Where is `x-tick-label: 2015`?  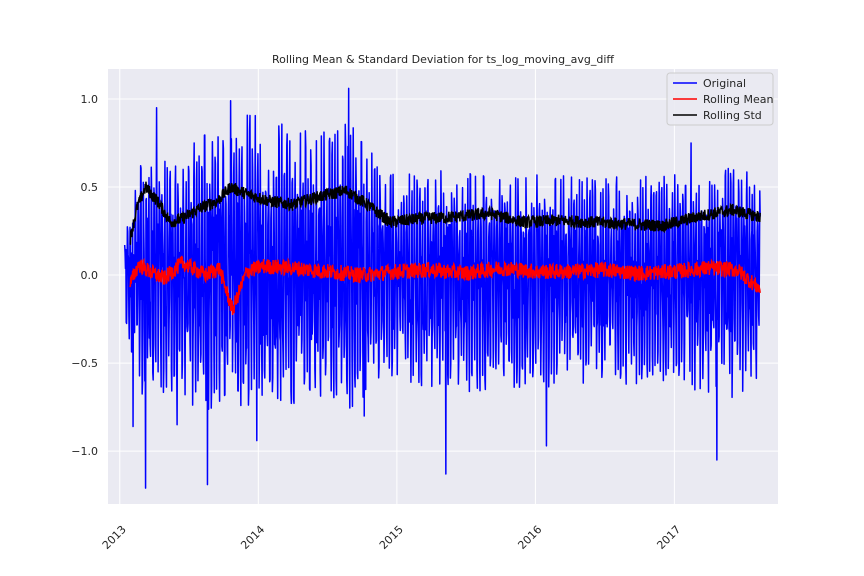 x-tick-label: 2015 is located at coordinates (391, 537).